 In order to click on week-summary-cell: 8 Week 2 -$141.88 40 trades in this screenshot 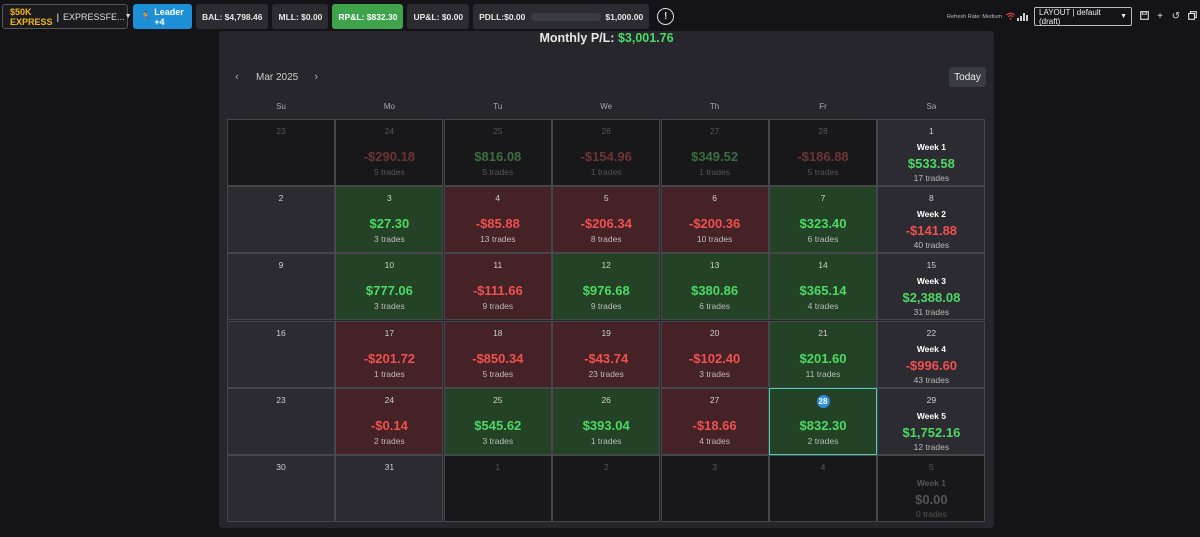, I will do `click(931, 220)`.